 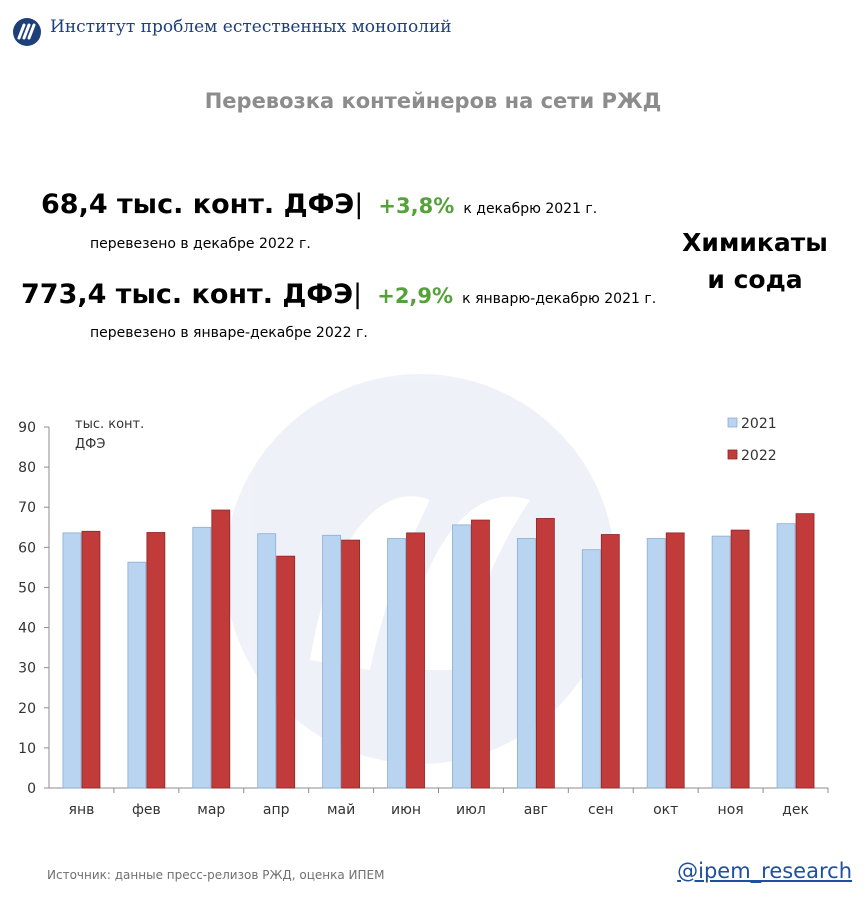 I want to click on bar-2021-июл, so click(x=461, y=656).